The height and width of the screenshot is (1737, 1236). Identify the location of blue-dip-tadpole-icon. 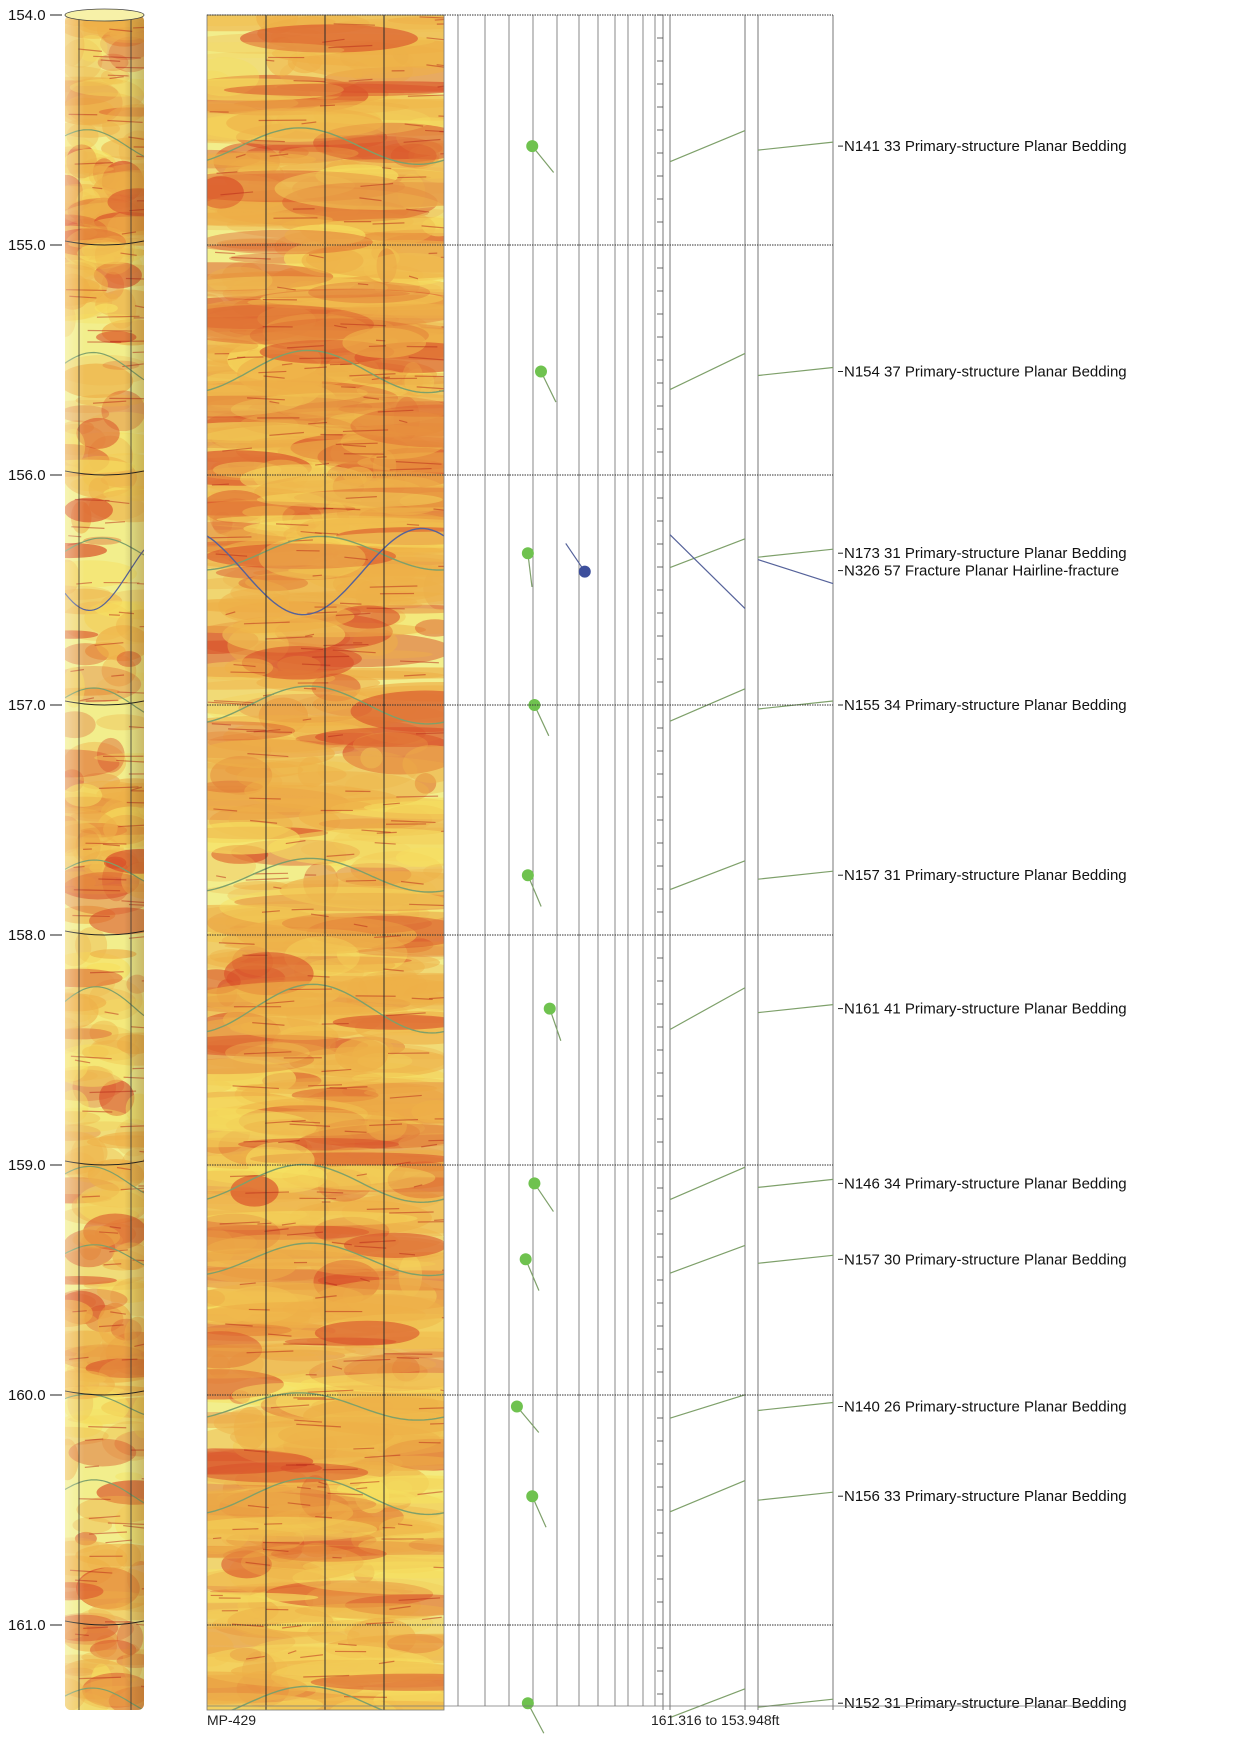
(584, 571).